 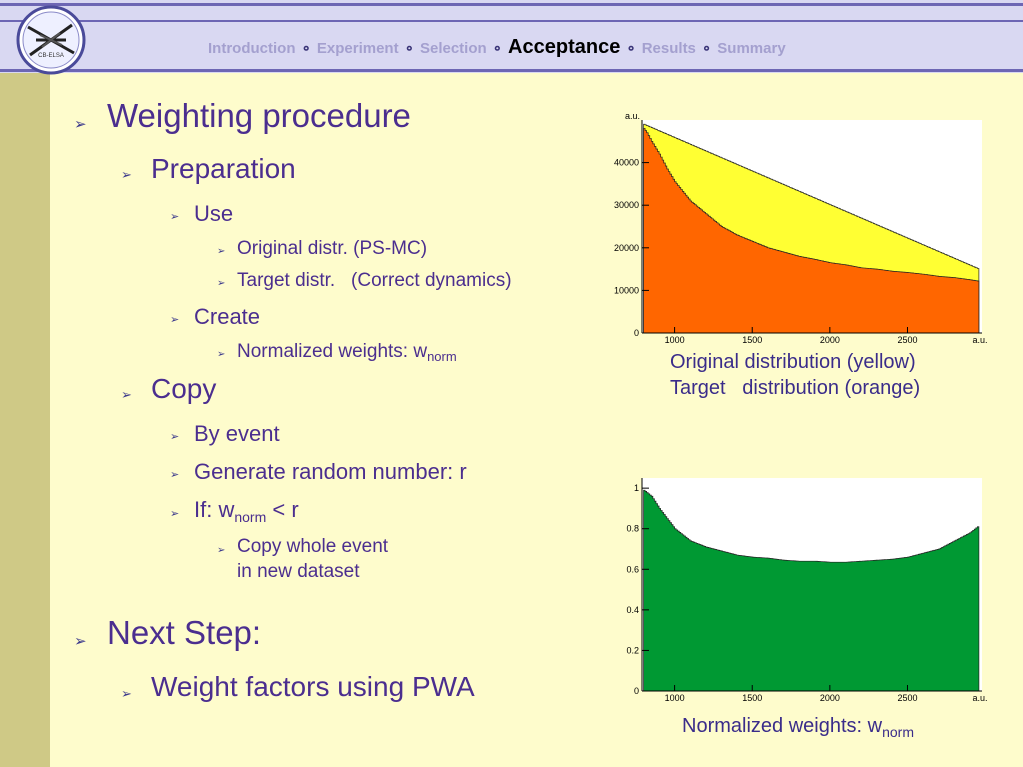 I want to click on item-use: Use, so click(x=214, y=213).